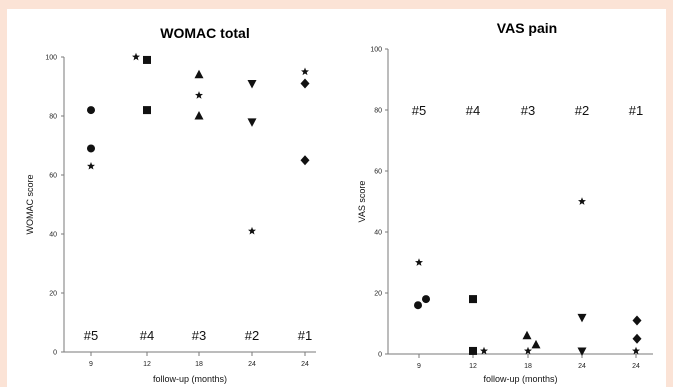 Image resolution: width=673 pixels, height=387 pixels. Describe the element at coordinates (362, 202) in the screenshot. I see `vas-y-axis-label: VAS score` at that location.